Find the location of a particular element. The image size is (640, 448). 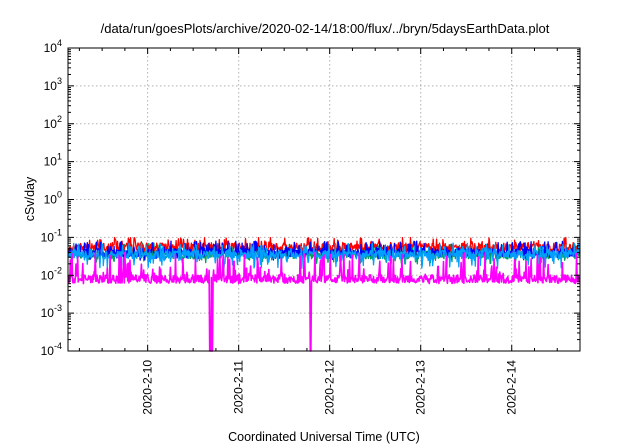

x-tick-label: 2020-2-13 is located at coordinates (421, 387).